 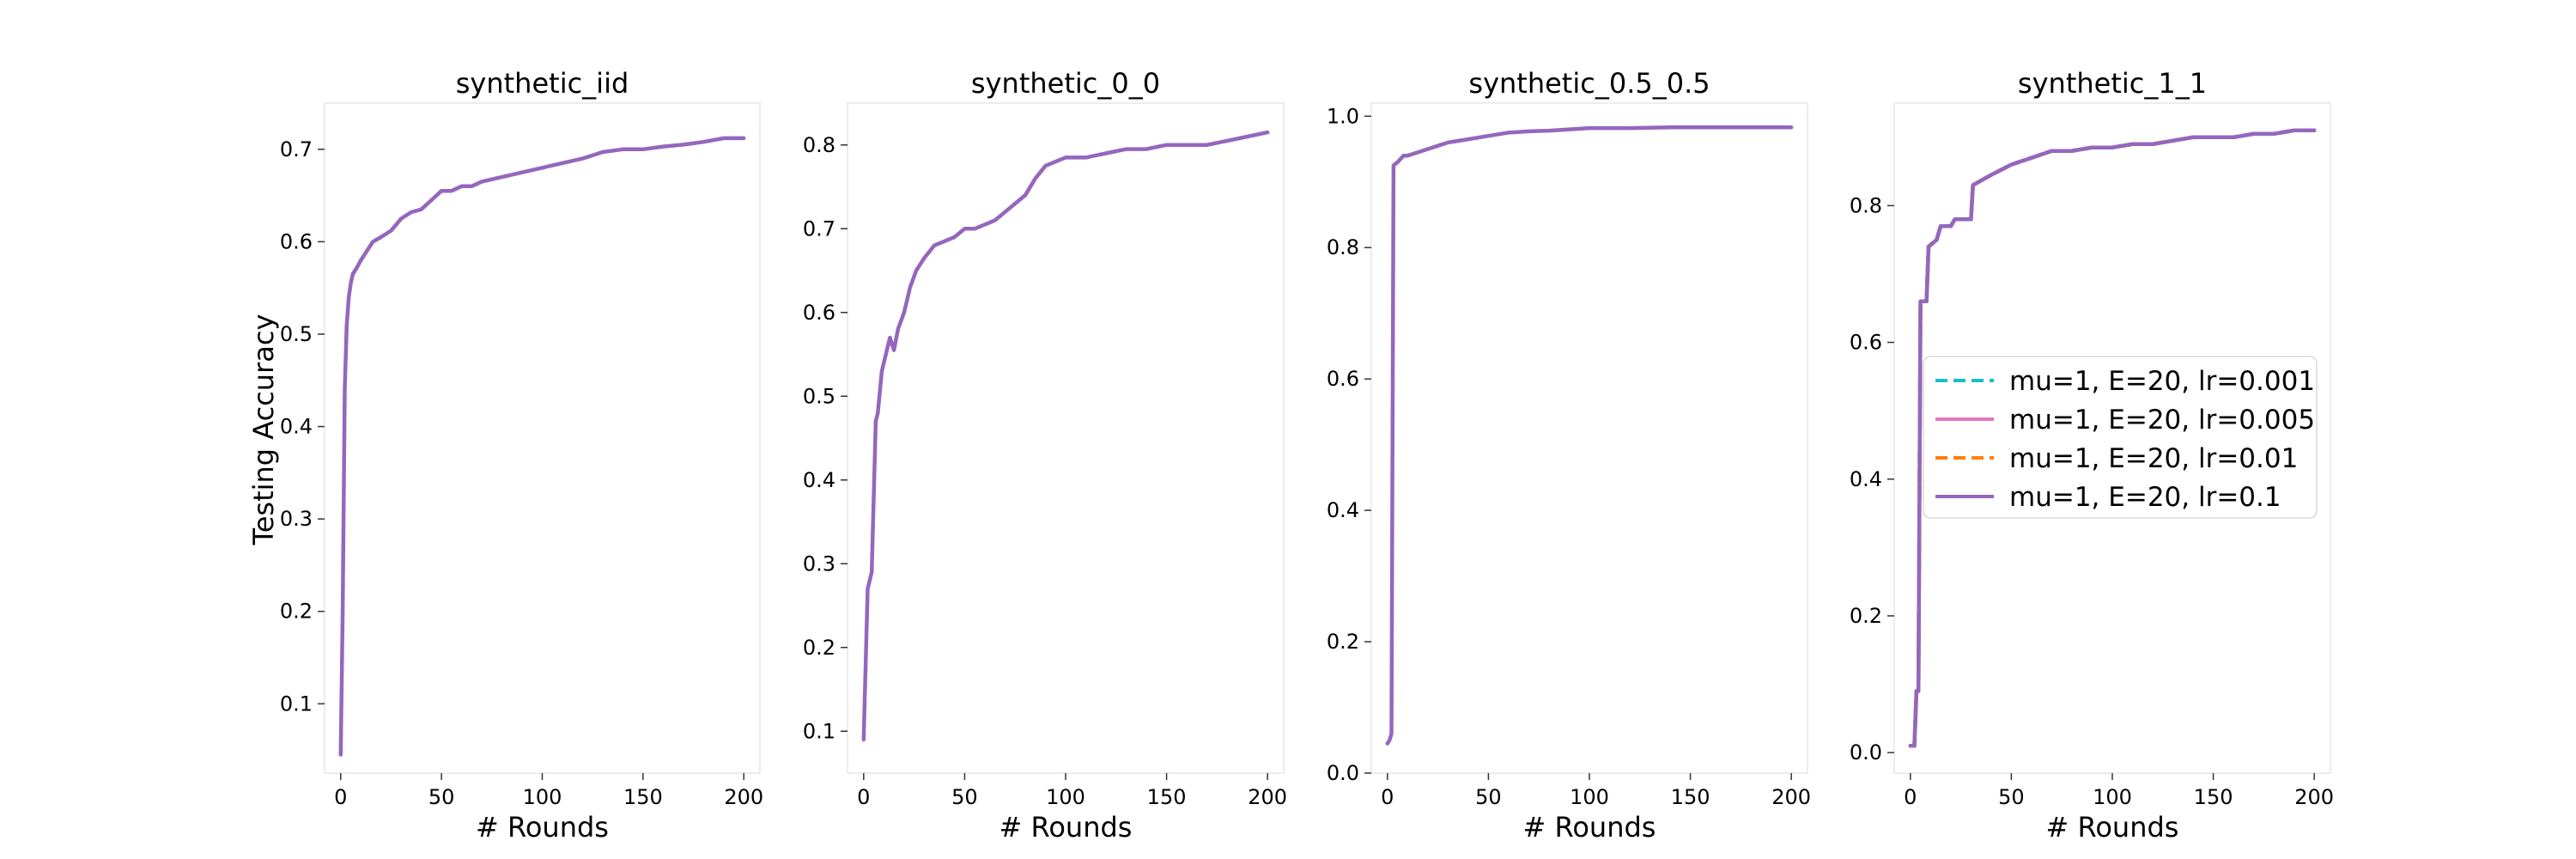 I want to click on legend-label: mu=1, E=20, lr=0.01, so click(x=2153, y=459).